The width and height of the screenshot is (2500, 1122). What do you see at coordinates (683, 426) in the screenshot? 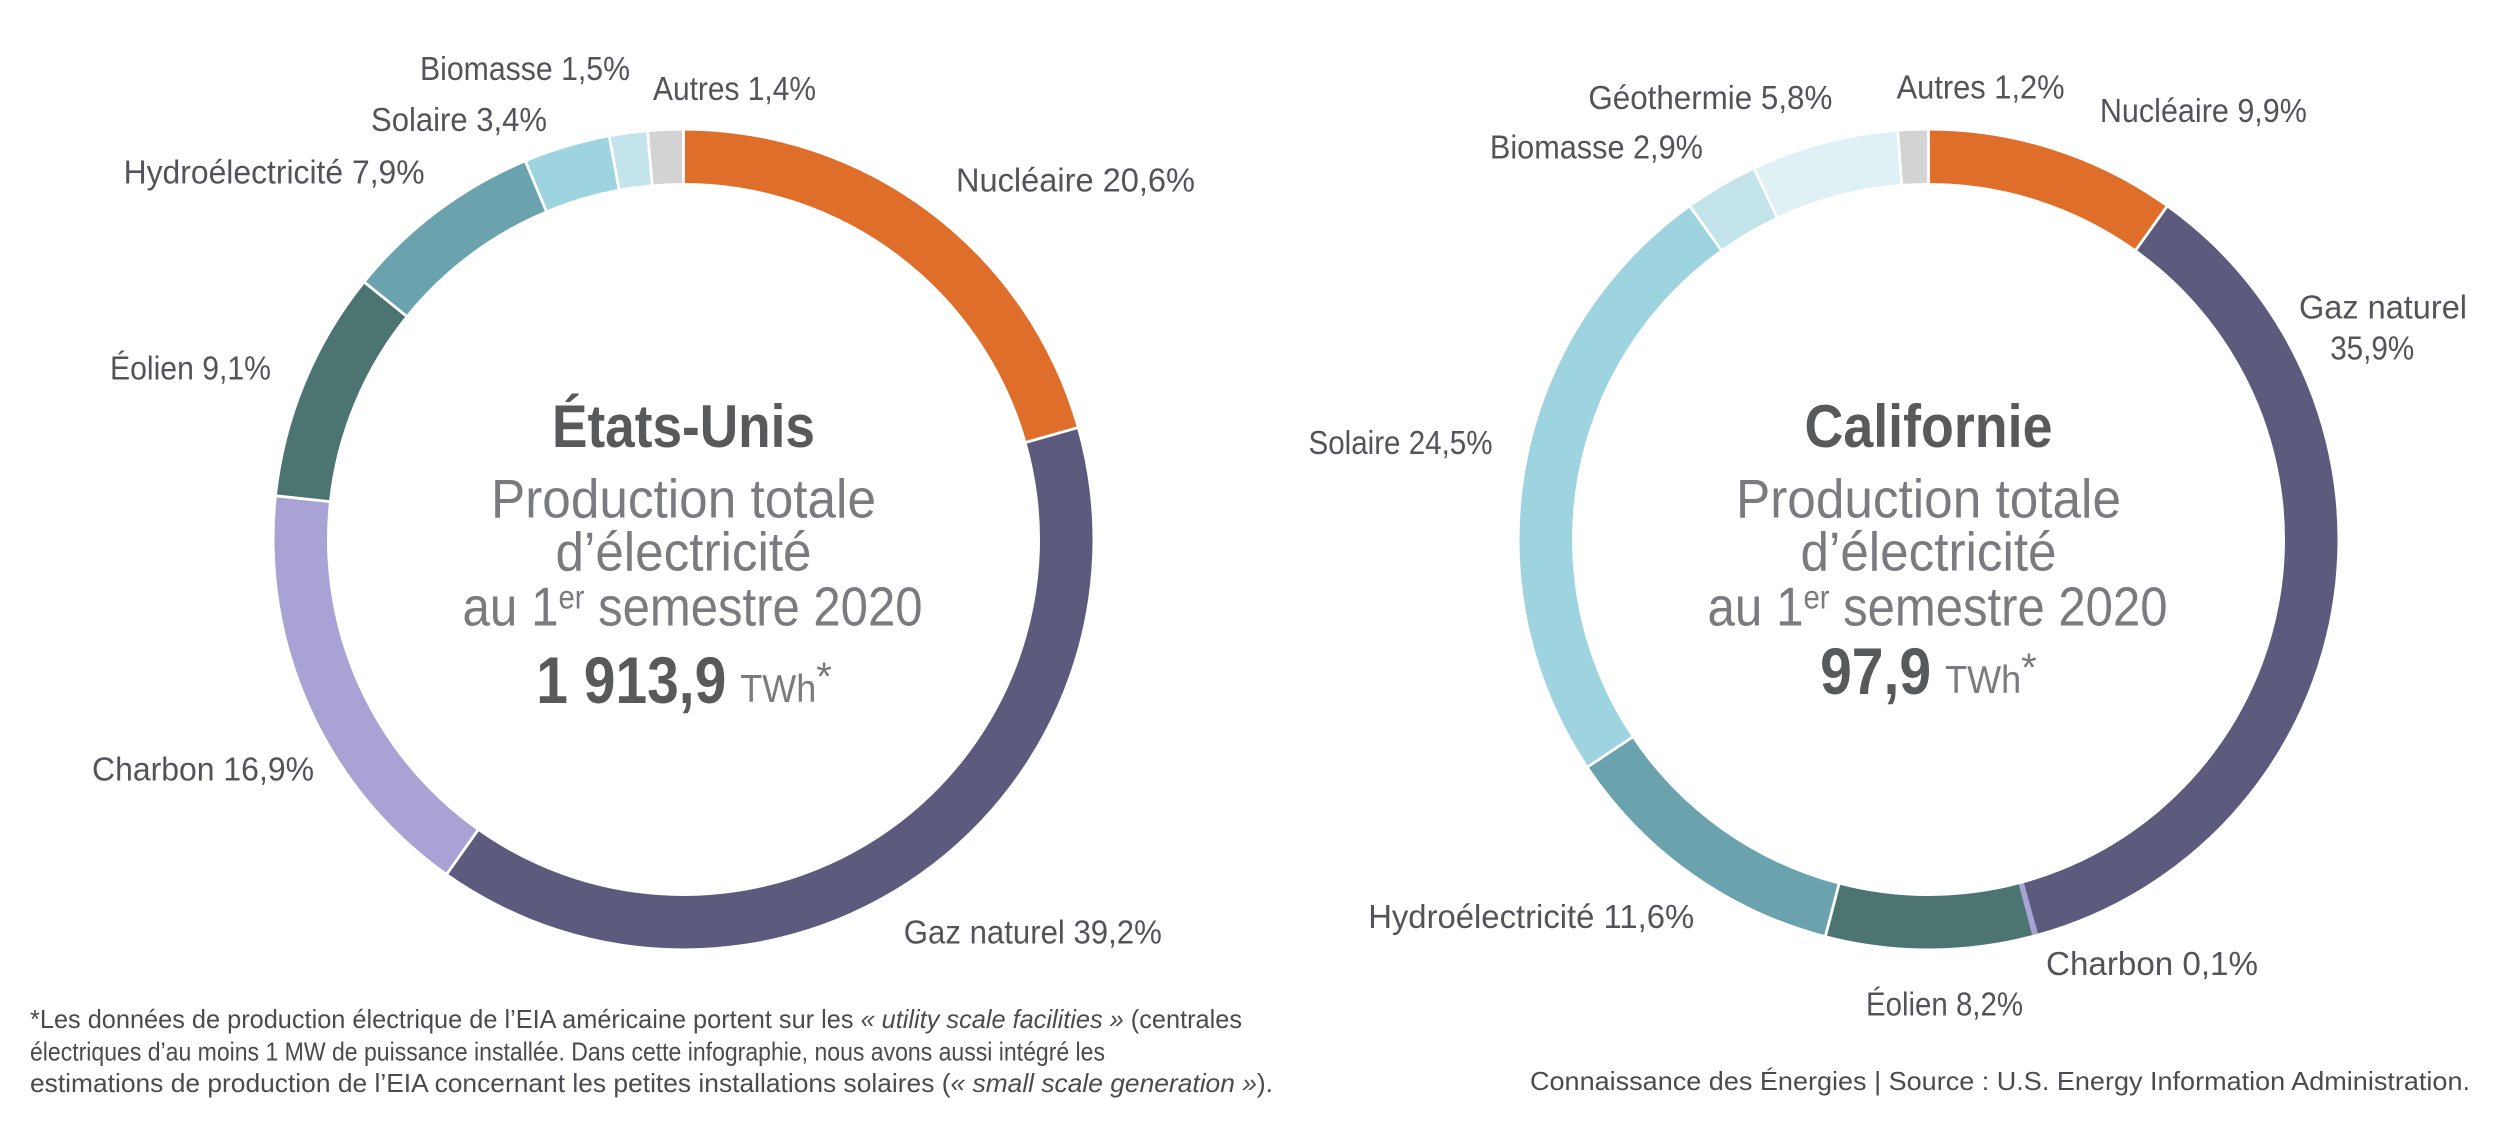
I see `svg-text: États-Unis` at bounding box center [683, 426].